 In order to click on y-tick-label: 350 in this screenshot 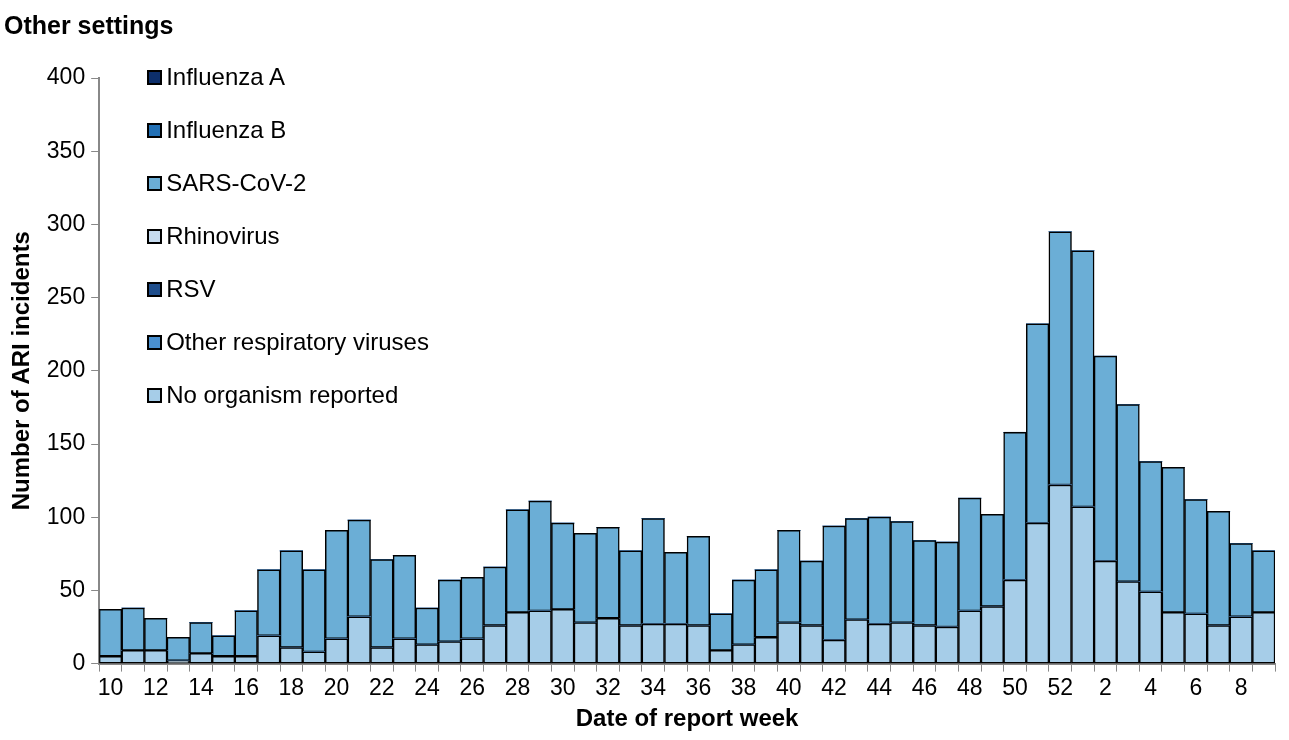, I will do `click(66, 149)`.